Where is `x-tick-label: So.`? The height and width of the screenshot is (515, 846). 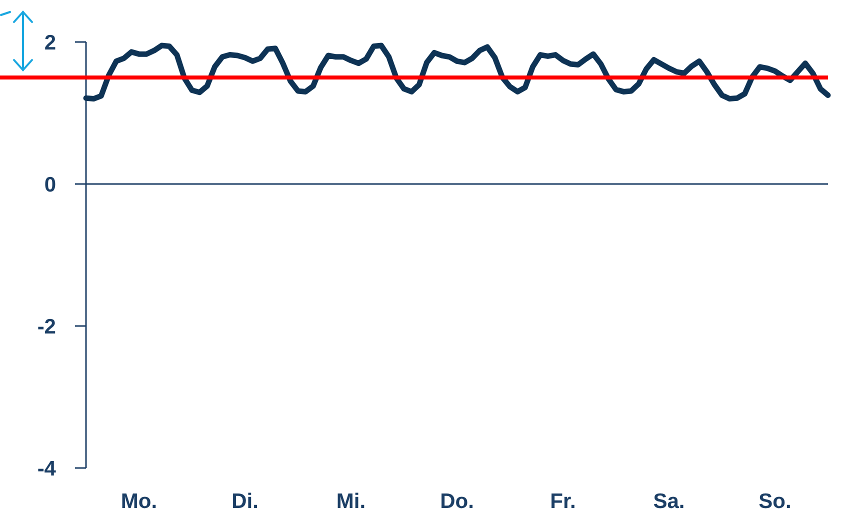 x-tick-label: So. is located at coordinates (775, 501).